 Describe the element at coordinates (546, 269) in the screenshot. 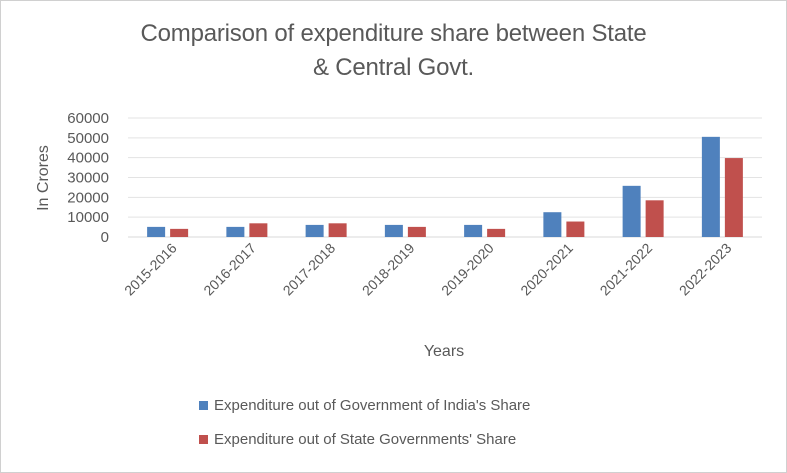

I see `x-tick-label: 2020-2021` at that location.